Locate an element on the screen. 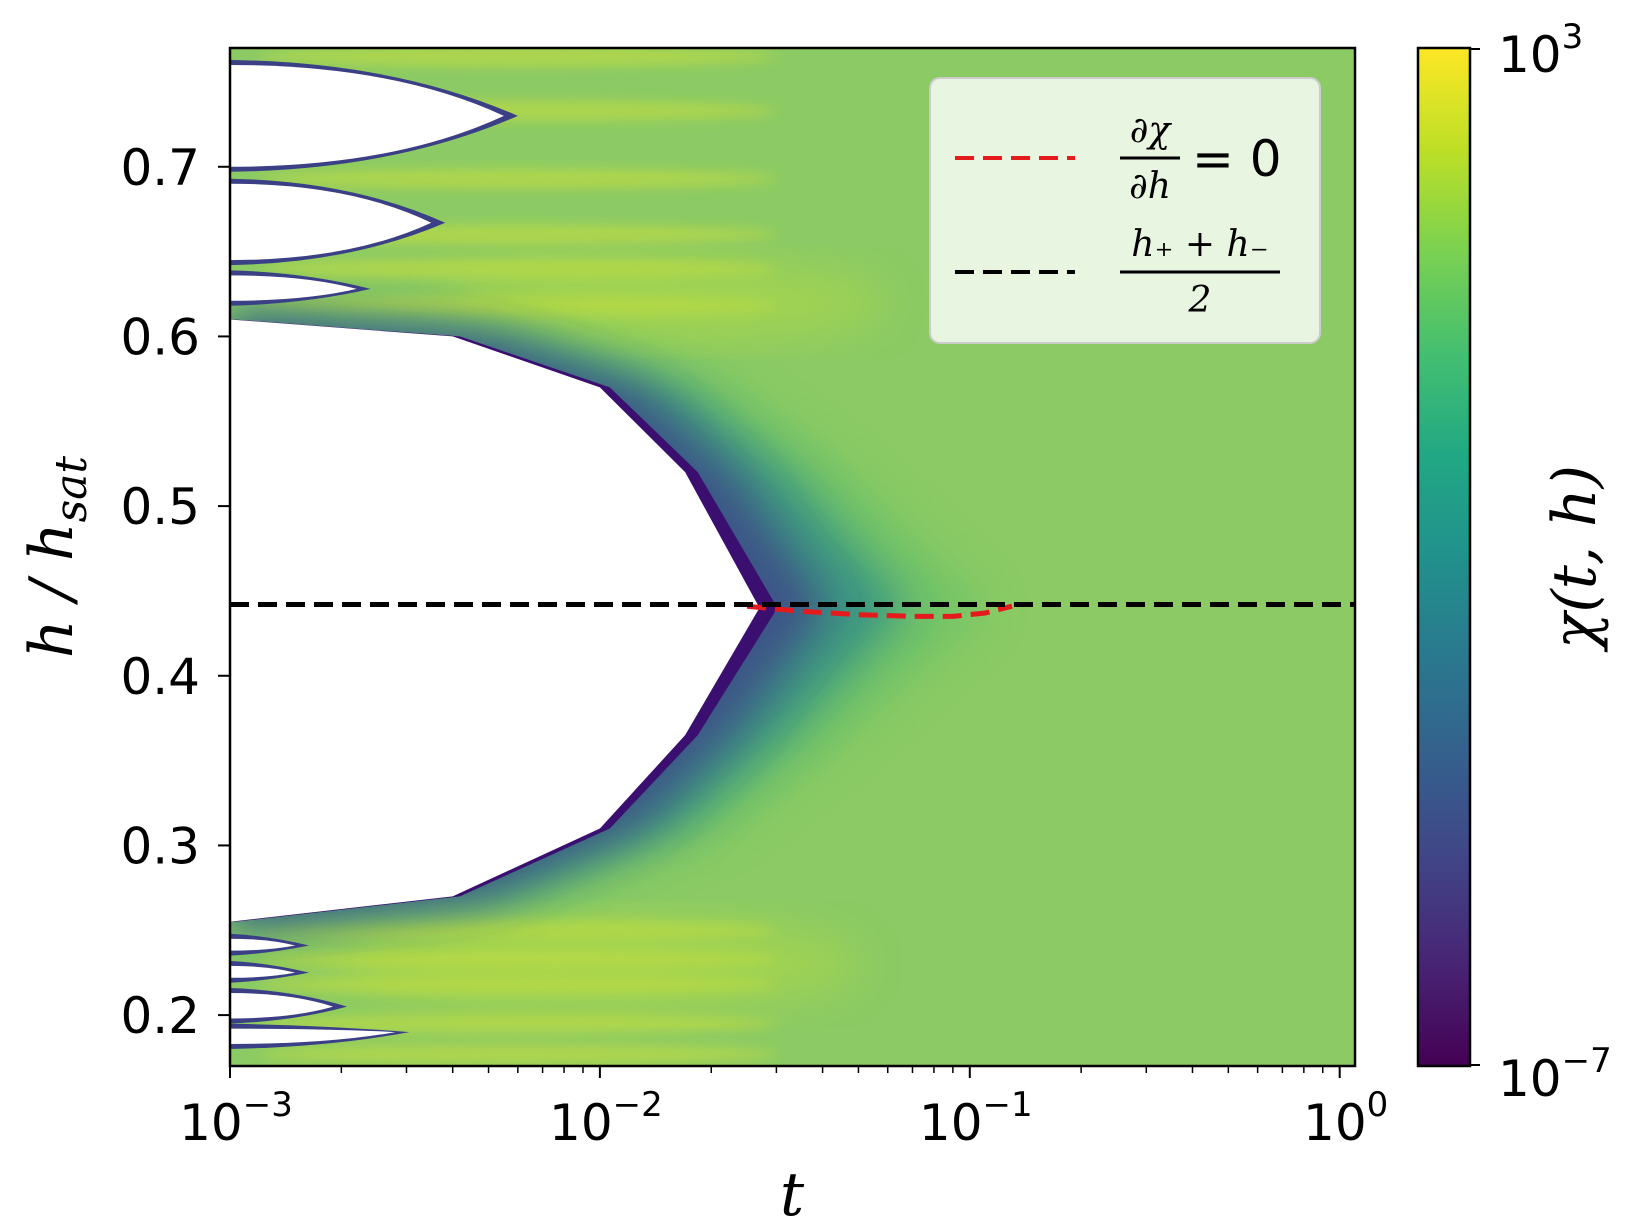 The height and width of the screenshot is (1228, 1638). legend-label-numerator: h₊ + h₋ is located at coordinates (1199, 244).